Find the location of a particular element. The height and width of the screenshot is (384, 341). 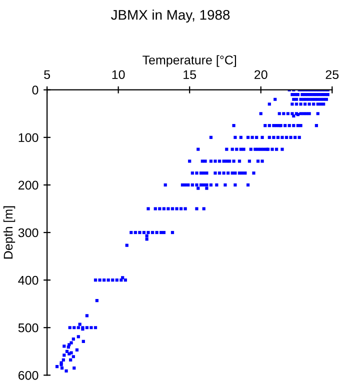

chart-title: JBMX in May, 1988 is located at coordinates (170, 16).